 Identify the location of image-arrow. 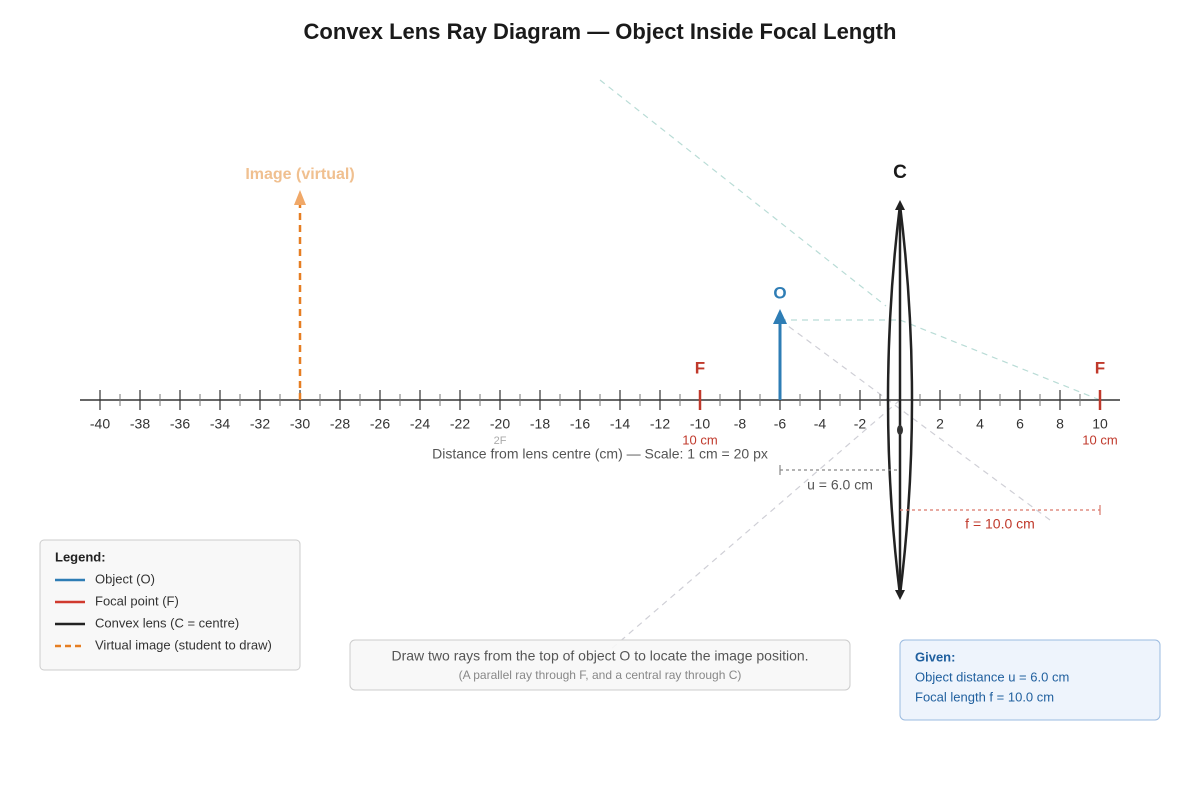
(300, 197).